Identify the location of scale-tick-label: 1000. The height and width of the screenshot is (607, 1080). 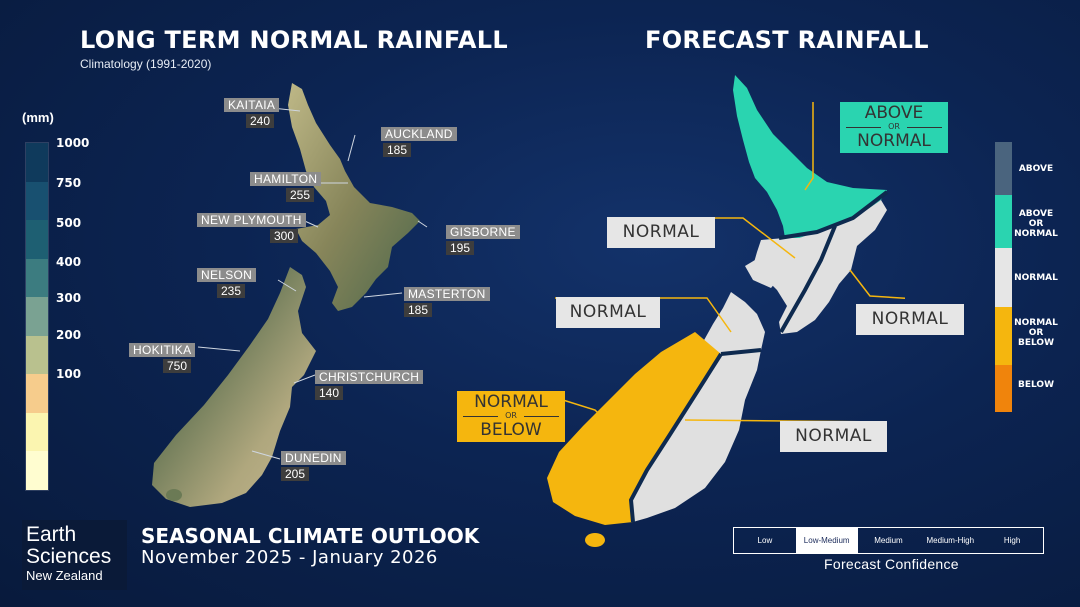
(73, 143).